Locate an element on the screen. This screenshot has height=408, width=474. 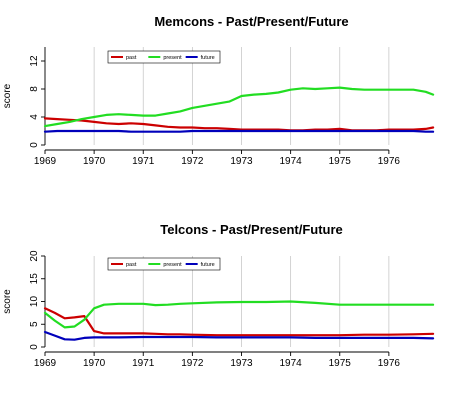
y-tick-label: 20 is located at coordinates (34, 256).